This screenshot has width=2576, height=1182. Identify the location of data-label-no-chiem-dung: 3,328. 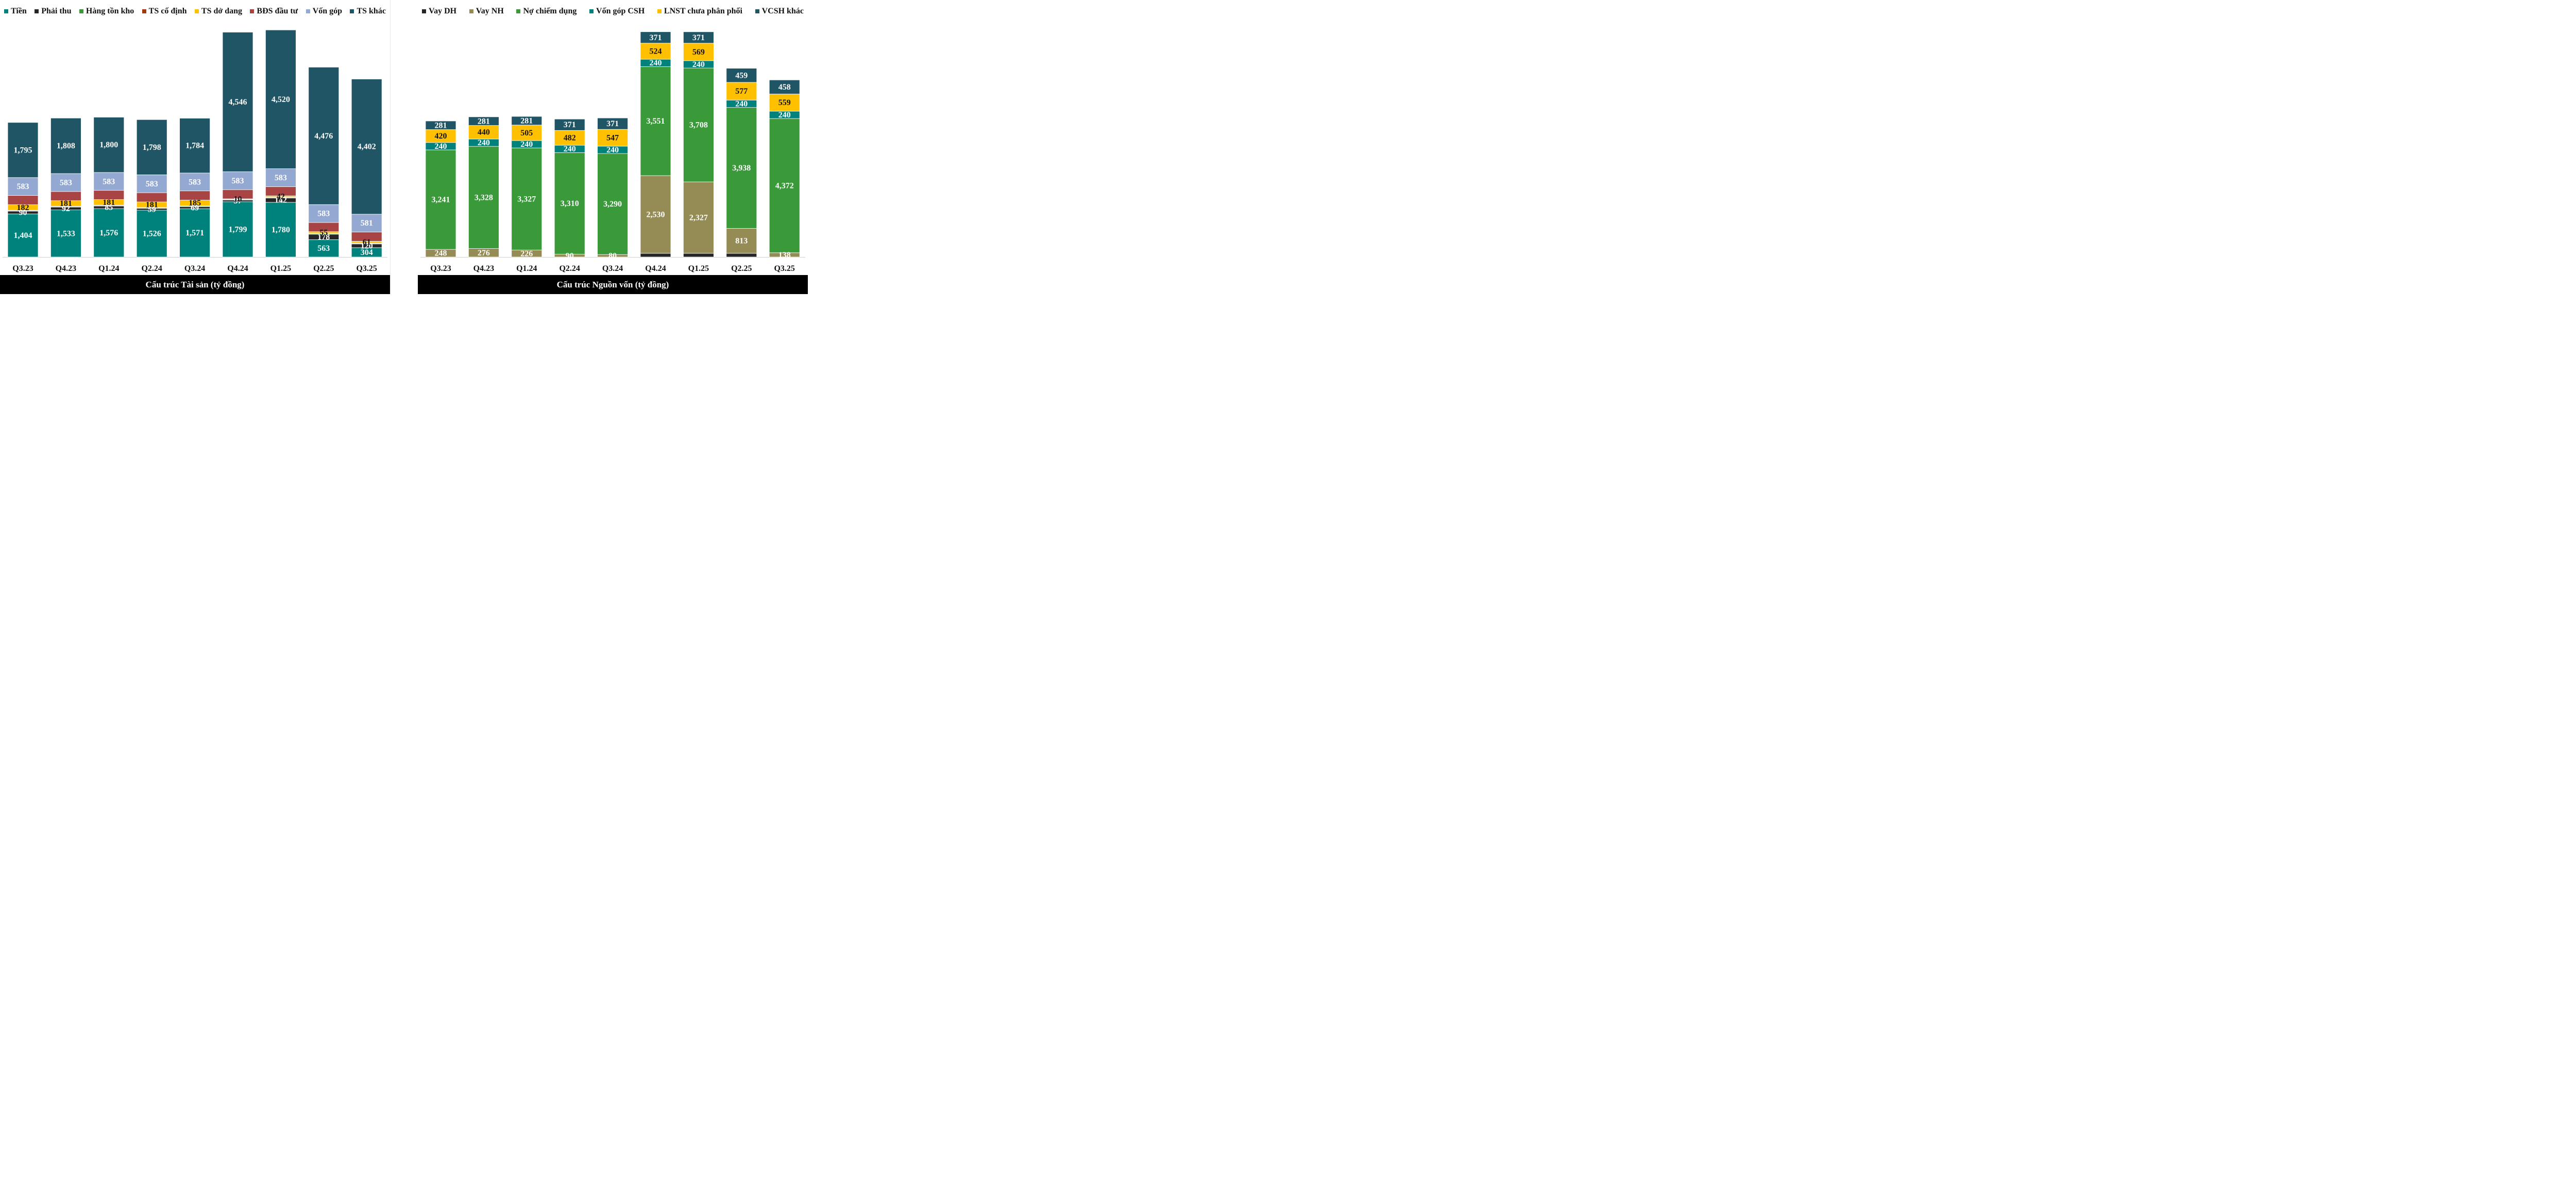
(483, 197).